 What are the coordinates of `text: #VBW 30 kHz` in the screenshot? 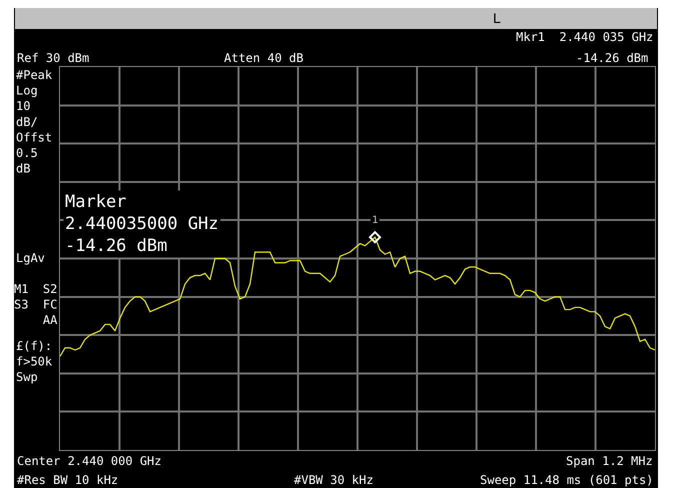 It's located at (334, 480).